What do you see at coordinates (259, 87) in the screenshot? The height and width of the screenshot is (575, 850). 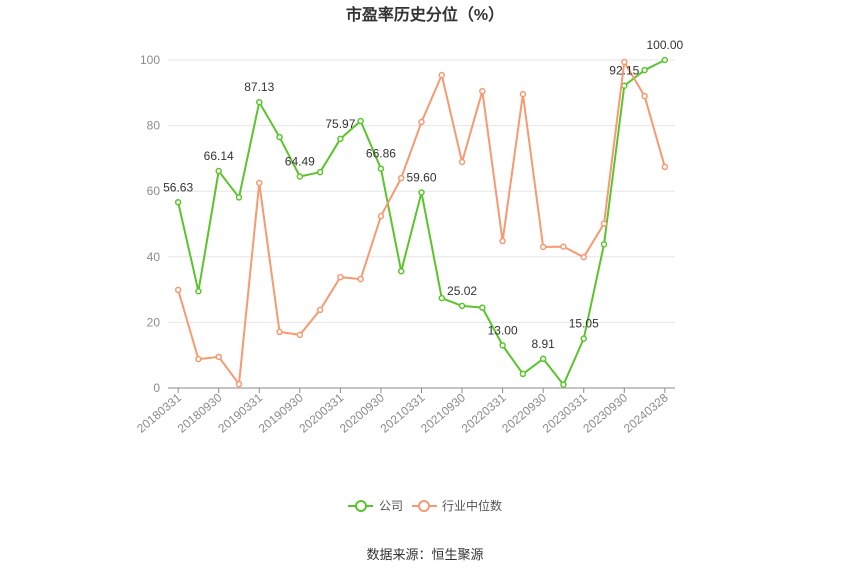 I see `data-label-company: 87.13` at bounding box center [259, 87].